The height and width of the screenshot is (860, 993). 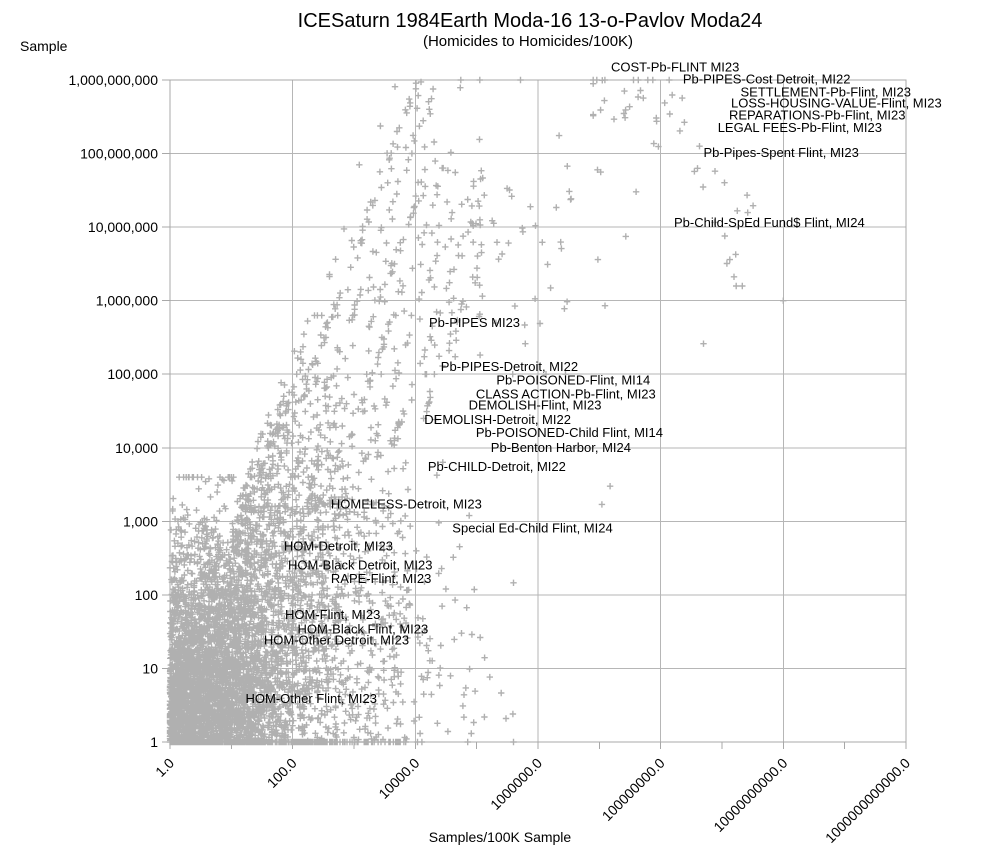 I want to click on point-annotation: SETTLEMENT-Pb-Flint, MI23, so click(x=826, y=91).